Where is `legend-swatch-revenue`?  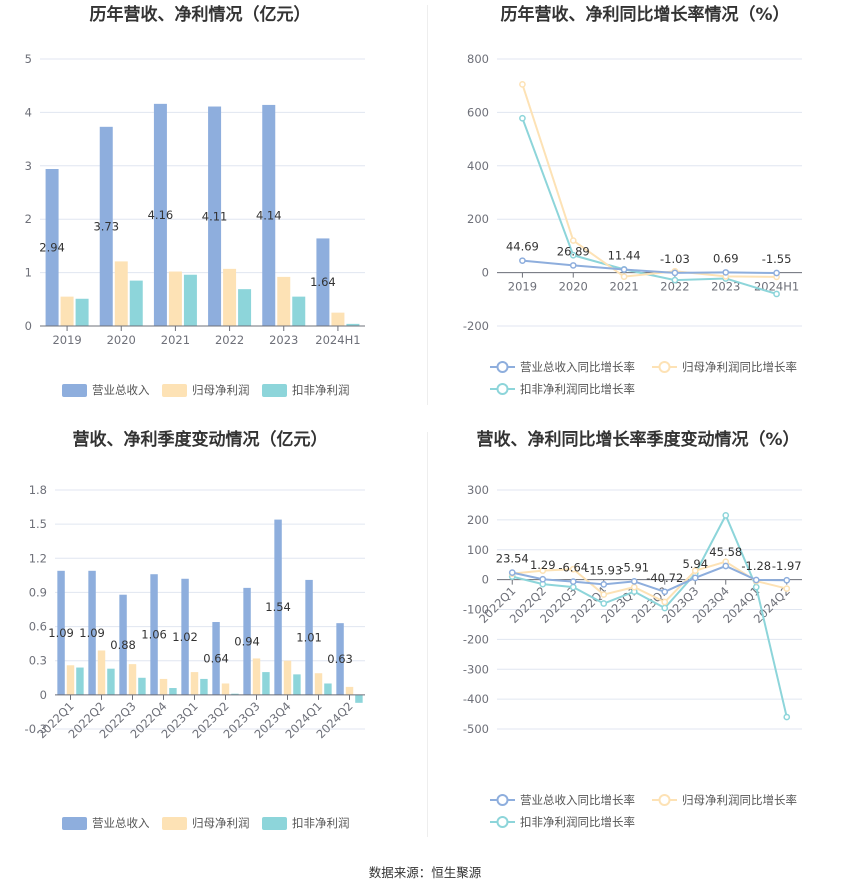 legend-swatch-revenue is located at coordinates (74, 390).